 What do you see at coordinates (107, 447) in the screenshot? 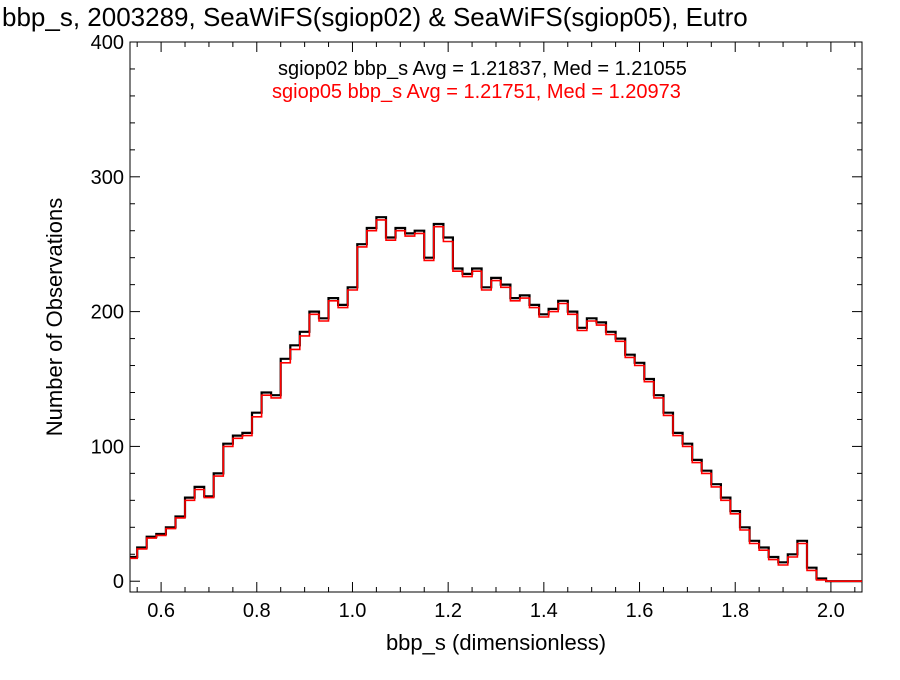
I see `y-tick-label: 100` at bounding box center [107, 447].